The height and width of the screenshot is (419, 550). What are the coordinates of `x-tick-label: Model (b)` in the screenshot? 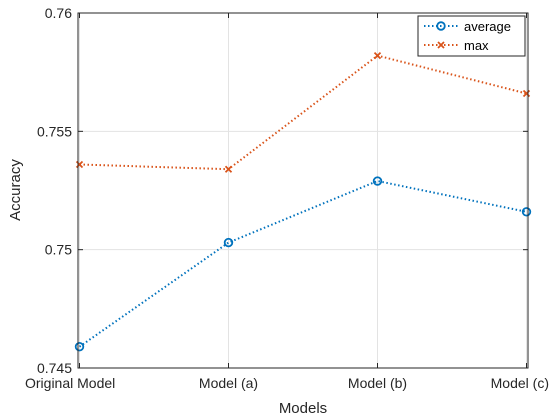 It's located at (377, 383).